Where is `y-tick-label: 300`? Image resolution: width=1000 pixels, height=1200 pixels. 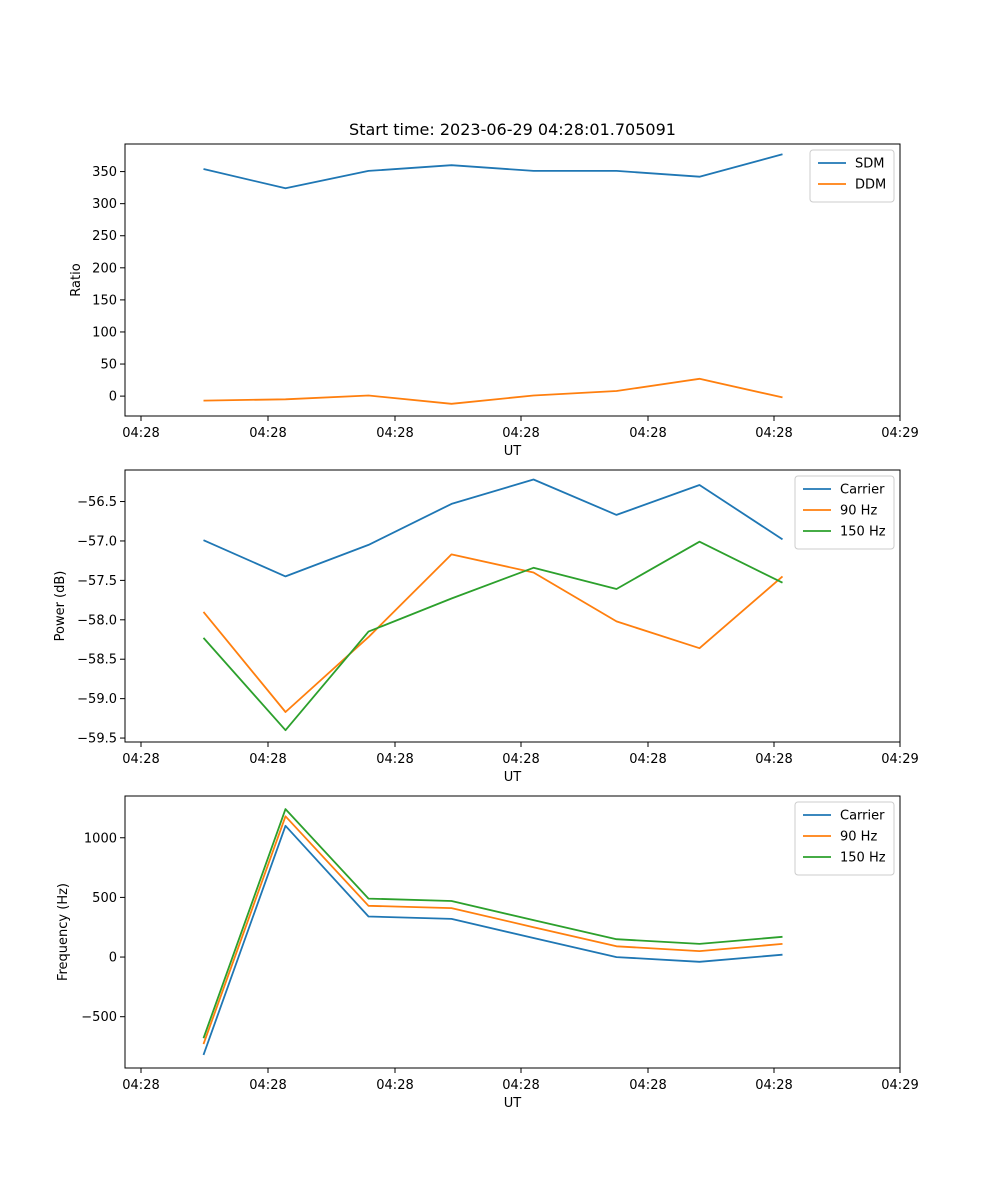 y-tick-label: 300 is located at coordinates (104, 204).